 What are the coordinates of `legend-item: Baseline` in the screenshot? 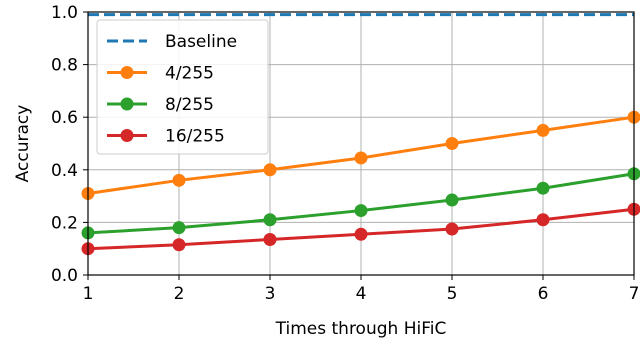 It's located at (172, 42).